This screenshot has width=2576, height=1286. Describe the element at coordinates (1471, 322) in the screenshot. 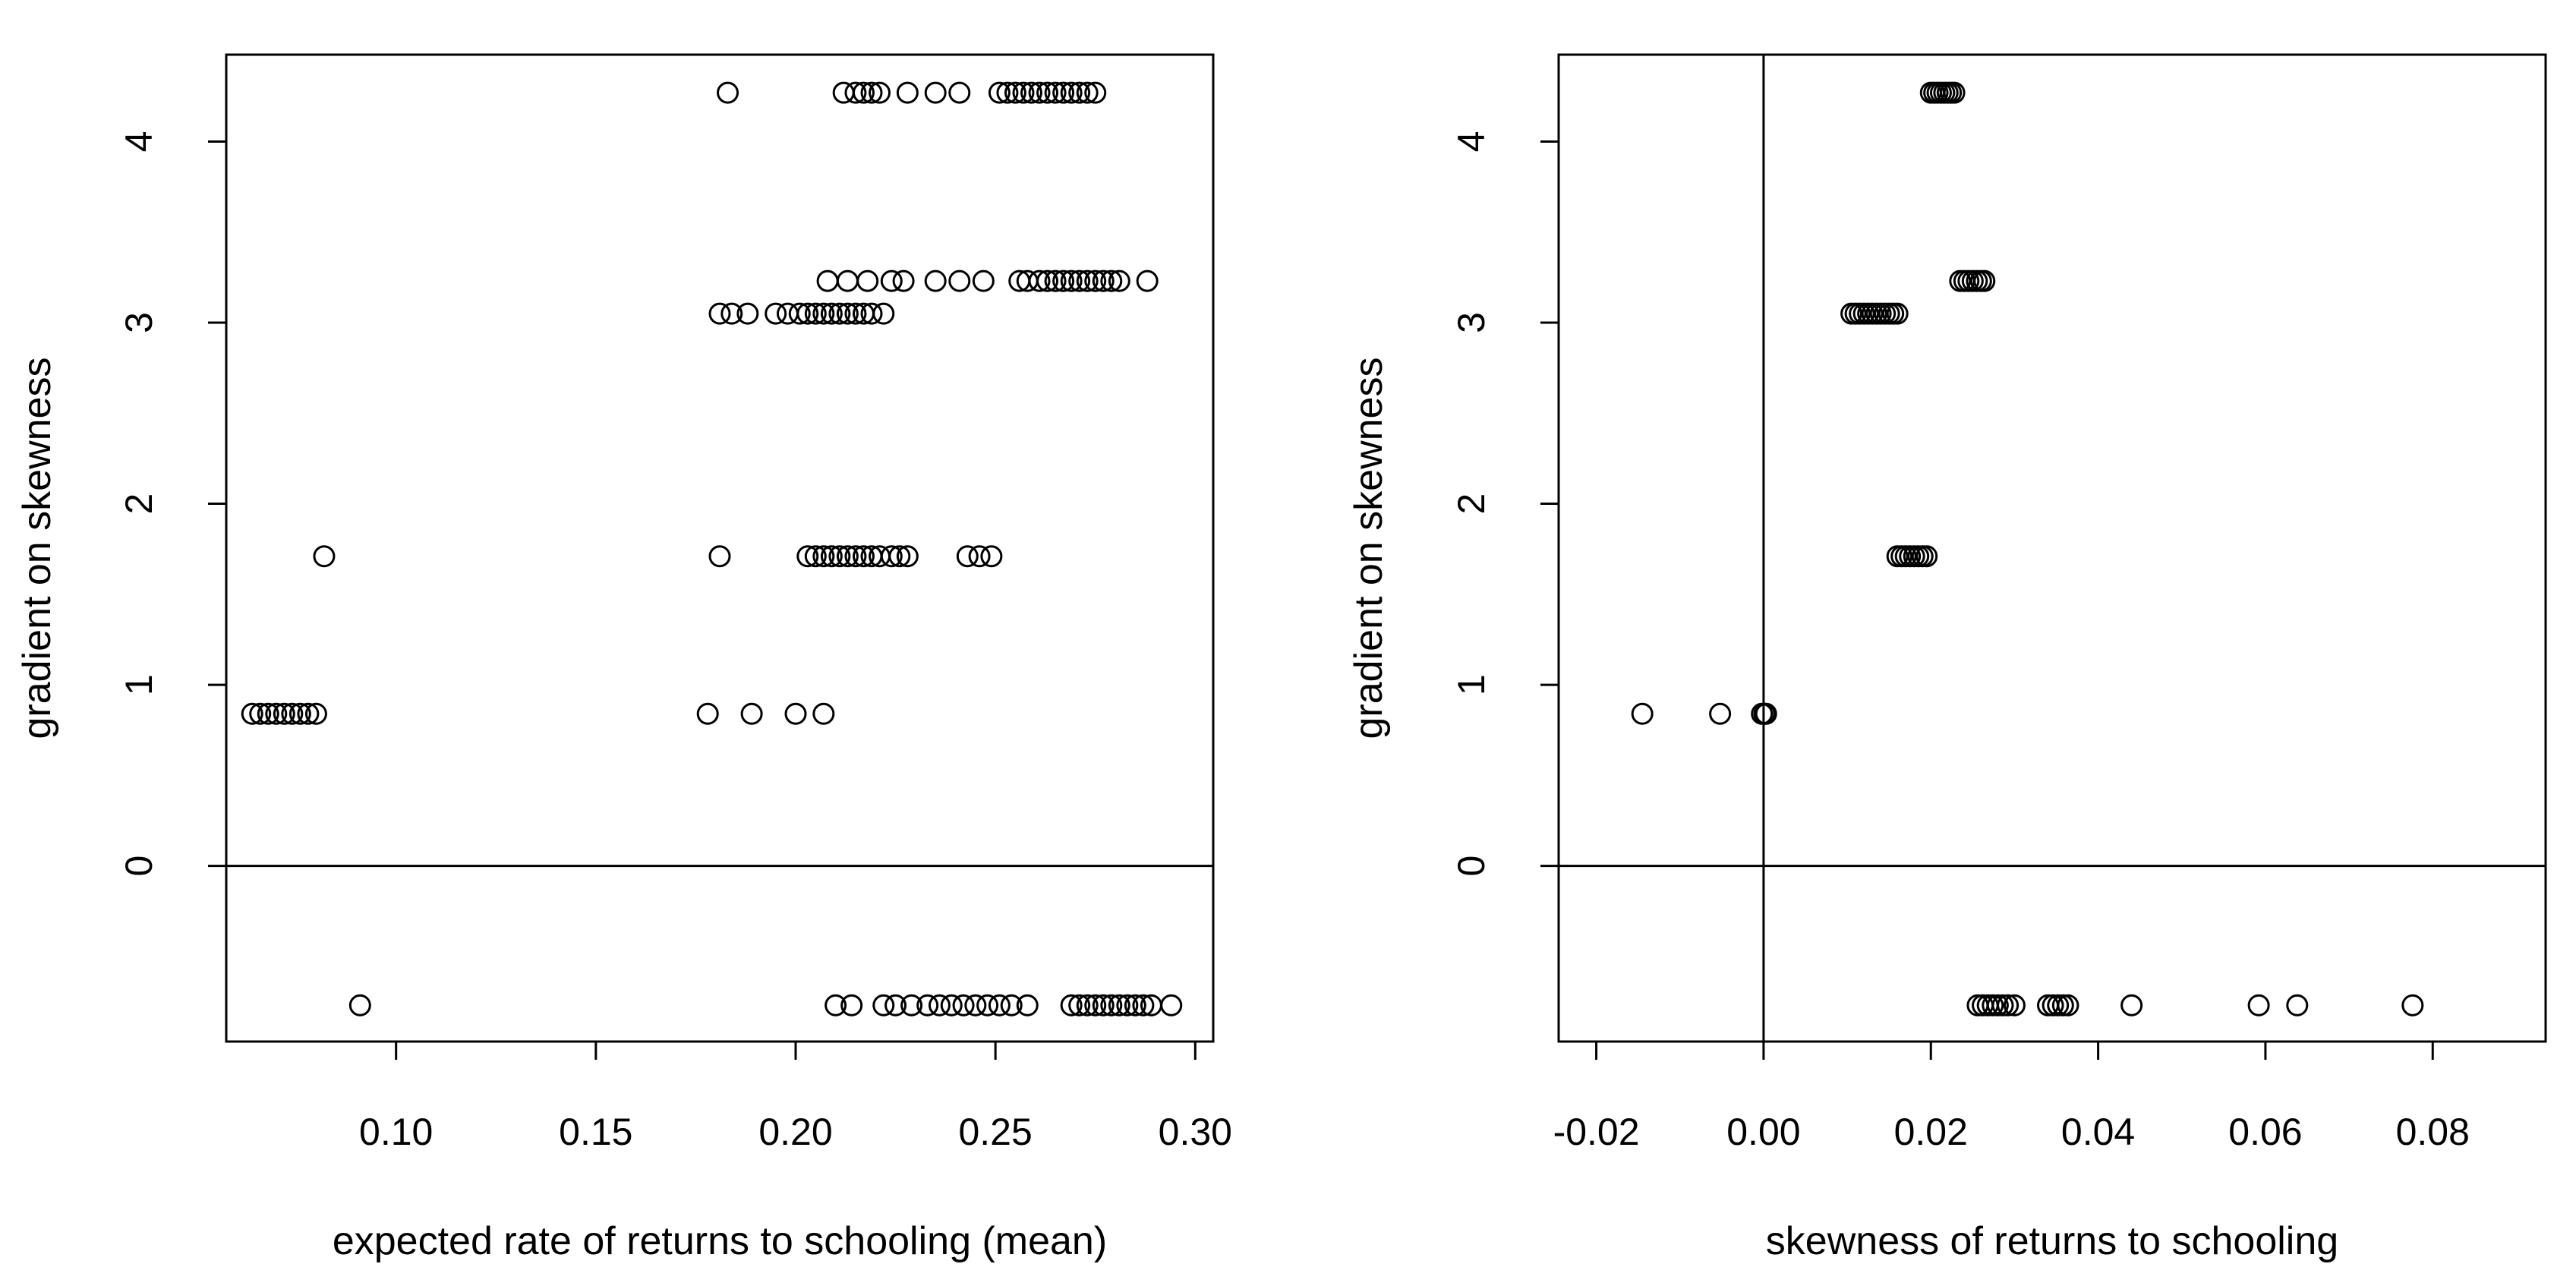

I see `y-tick-label: 3` at that location.